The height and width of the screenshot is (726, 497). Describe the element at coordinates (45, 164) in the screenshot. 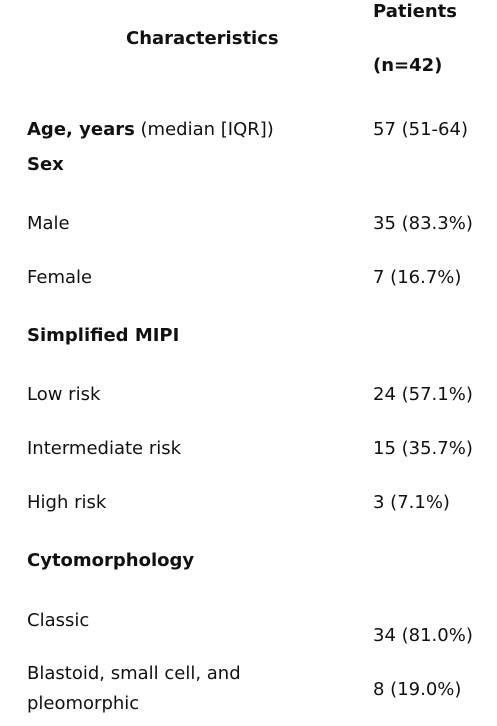

I see `section-sex: Sex` at that location.